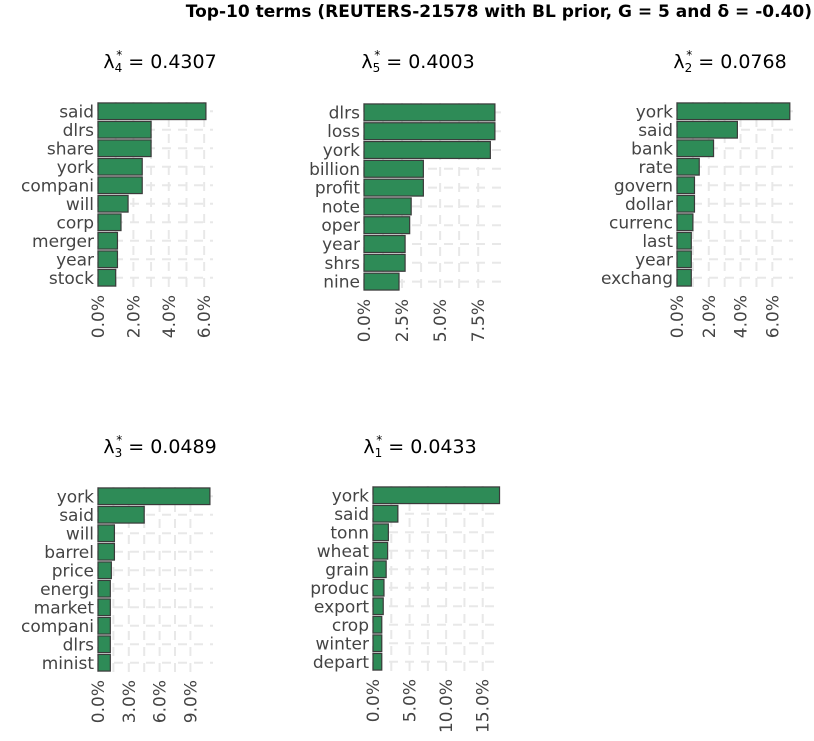 Image resolution: width=814 pixels, height=741 pixels. What do you see at coordinates (657, 242) in the screenshot?
I see `term-label: last` at bounding box center [657, 242].